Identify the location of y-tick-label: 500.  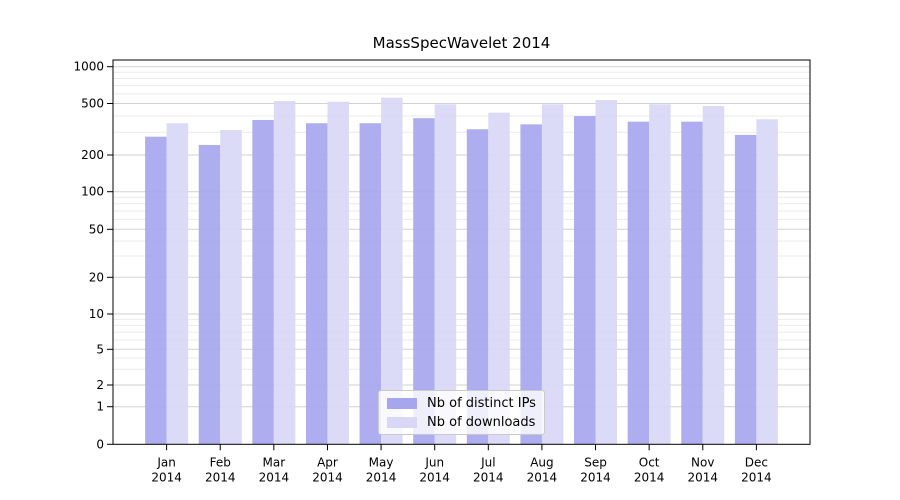
(92, 104).